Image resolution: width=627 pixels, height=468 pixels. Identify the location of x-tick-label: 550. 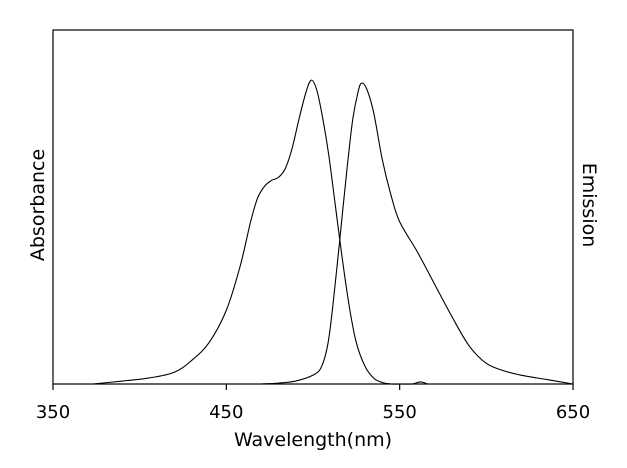
(400, 412).